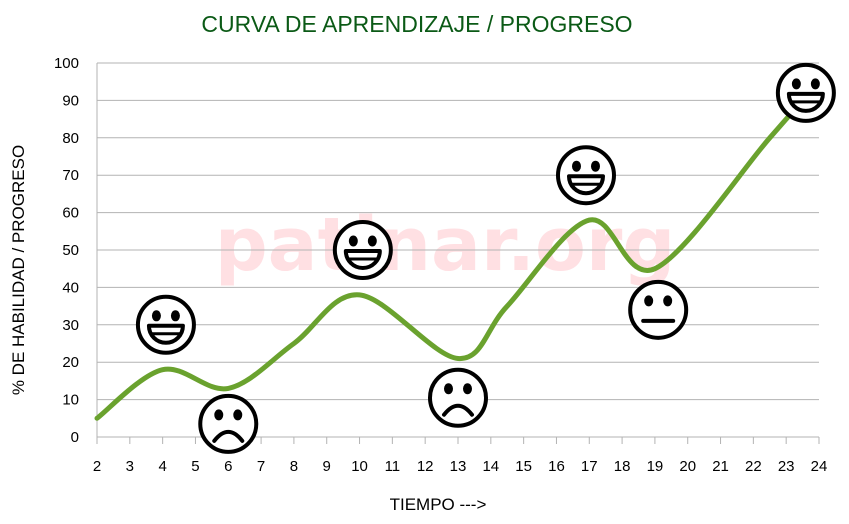  What do you see at coordinates (445, 245) in the screenshot?
I see `watermark: patinar.org` at bounding box center [445, 245].